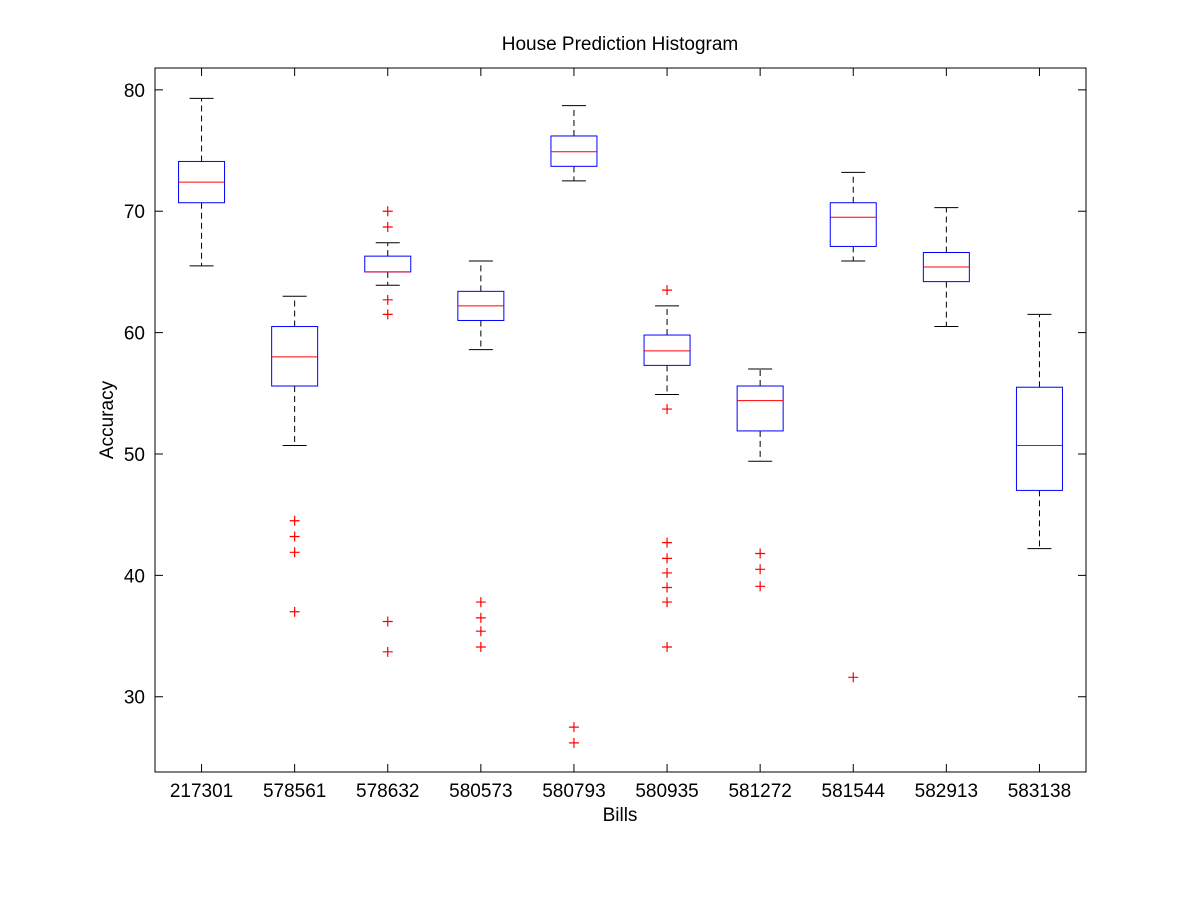  What do you see at coordinates (759, 791) in the screenshot?
I see `x-tick-label: 581272` at bounding box center [759, 791].